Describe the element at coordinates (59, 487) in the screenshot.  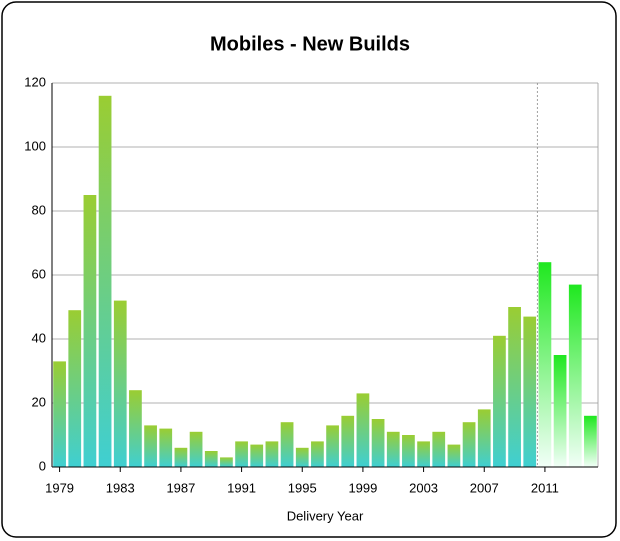
I see `x-tick-label: 1979` at that location.